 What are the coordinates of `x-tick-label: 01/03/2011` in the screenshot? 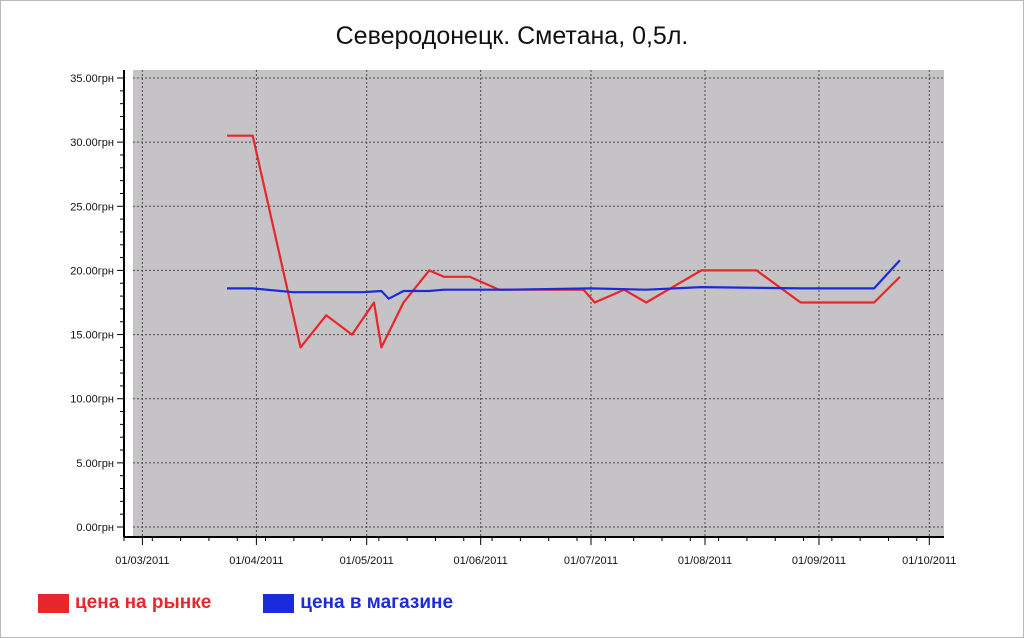 It's located at (142, 561).